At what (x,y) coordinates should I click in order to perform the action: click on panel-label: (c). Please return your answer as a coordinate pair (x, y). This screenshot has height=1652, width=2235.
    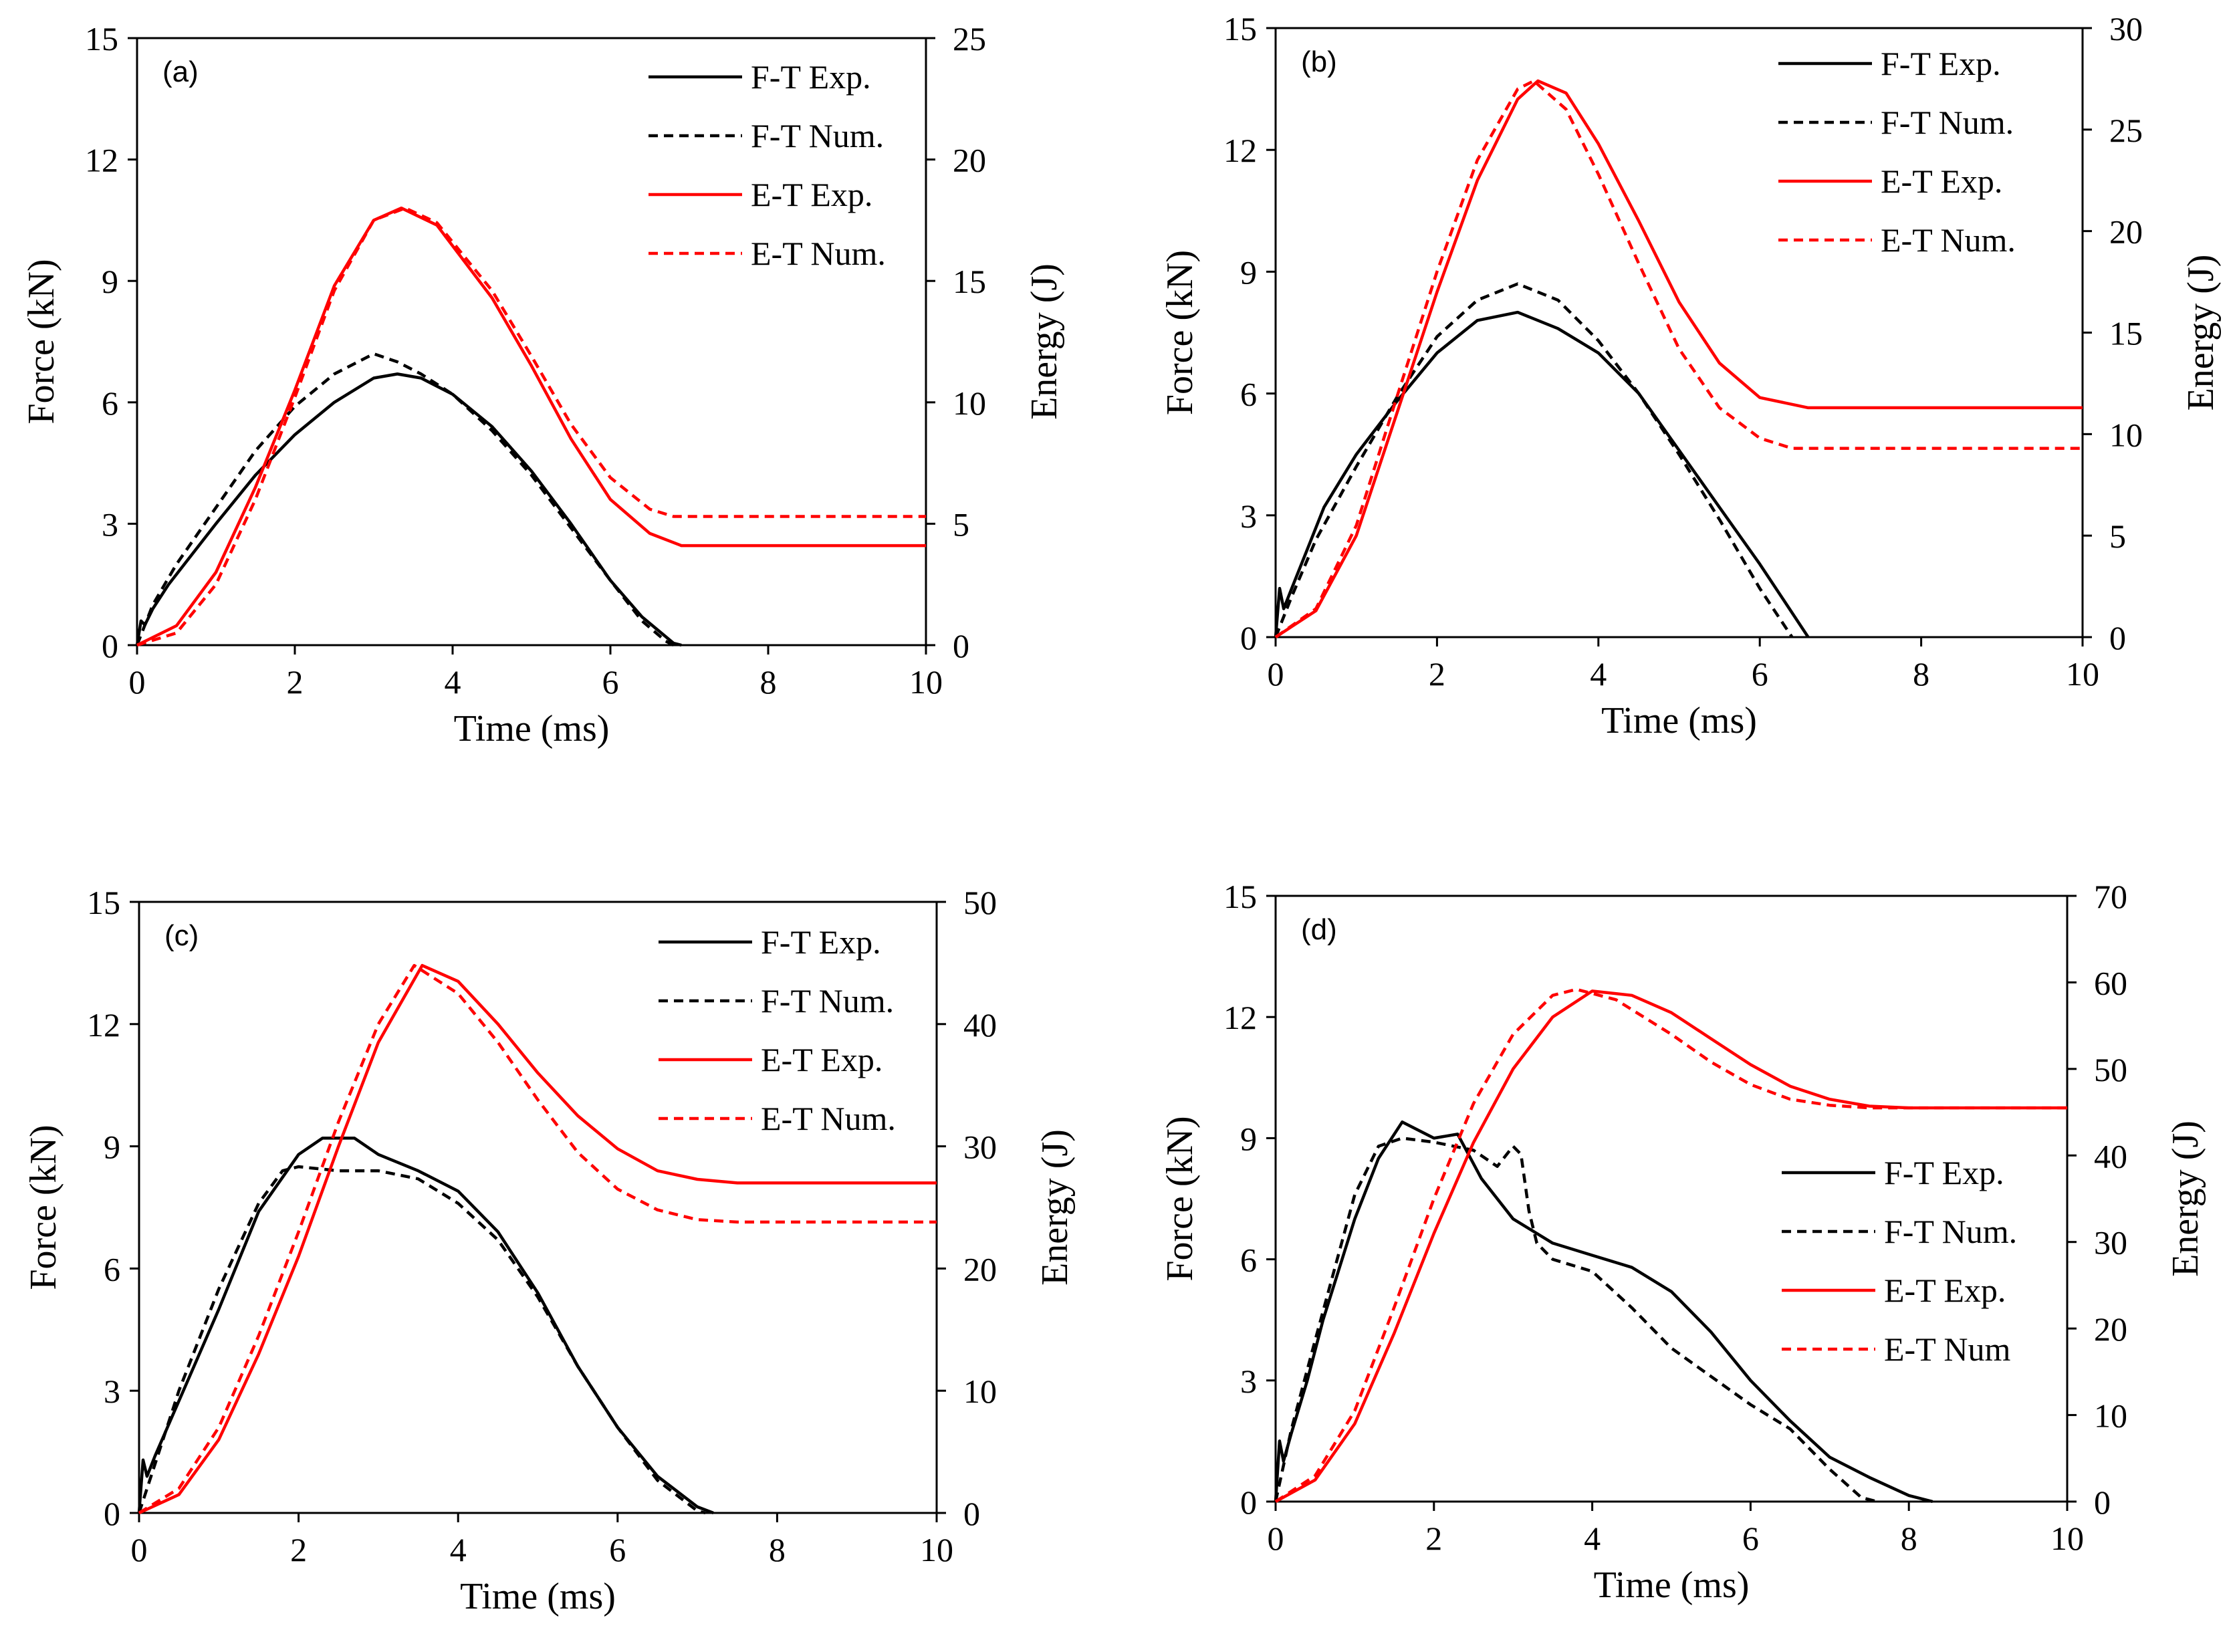
    Looking at the image, I should click on (181, 935).